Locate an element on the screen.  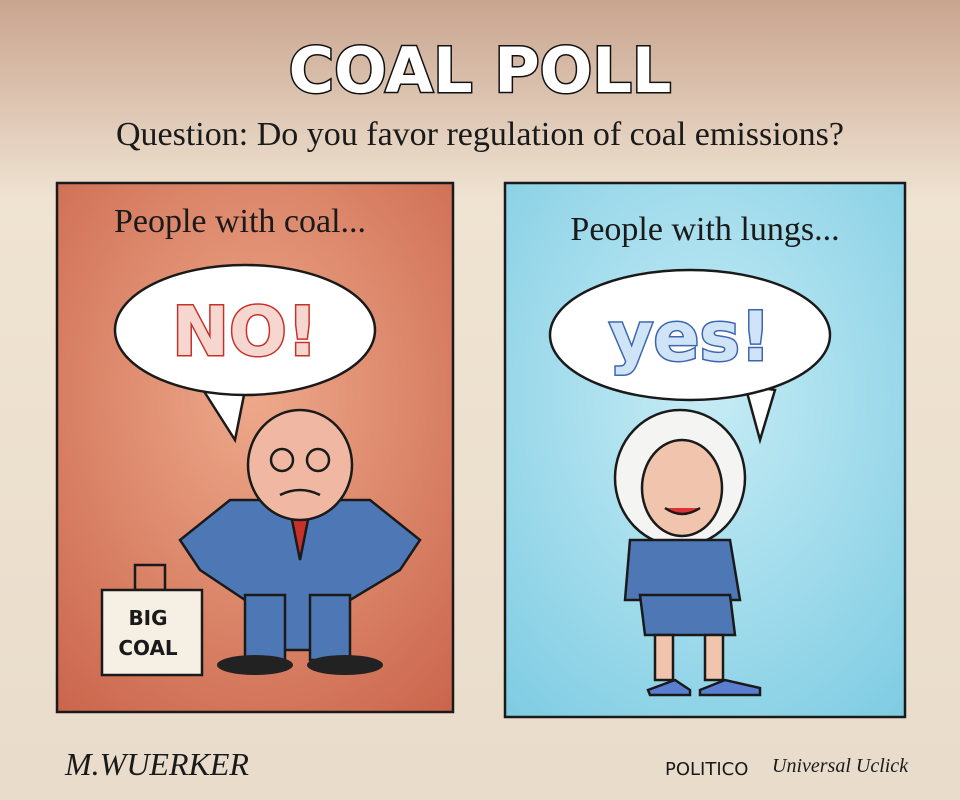
left-speech: NO! is located at coordinates (245, 332).